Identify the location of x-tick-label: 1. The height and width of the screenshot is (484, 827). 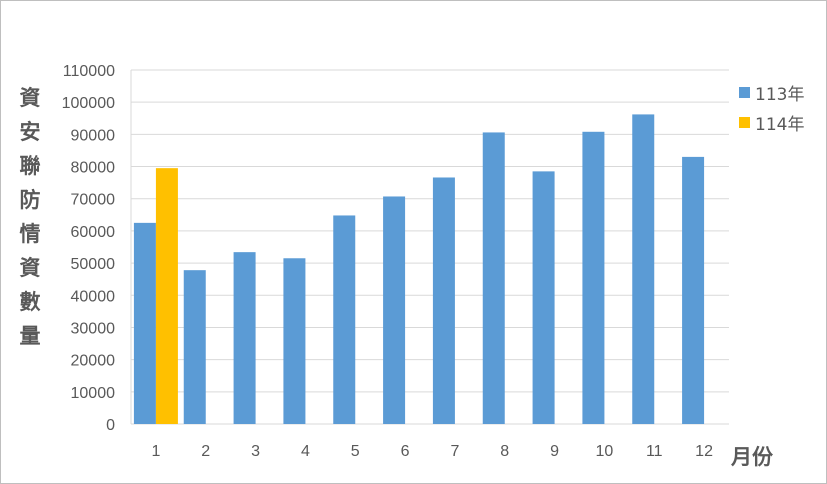
(155, 451).